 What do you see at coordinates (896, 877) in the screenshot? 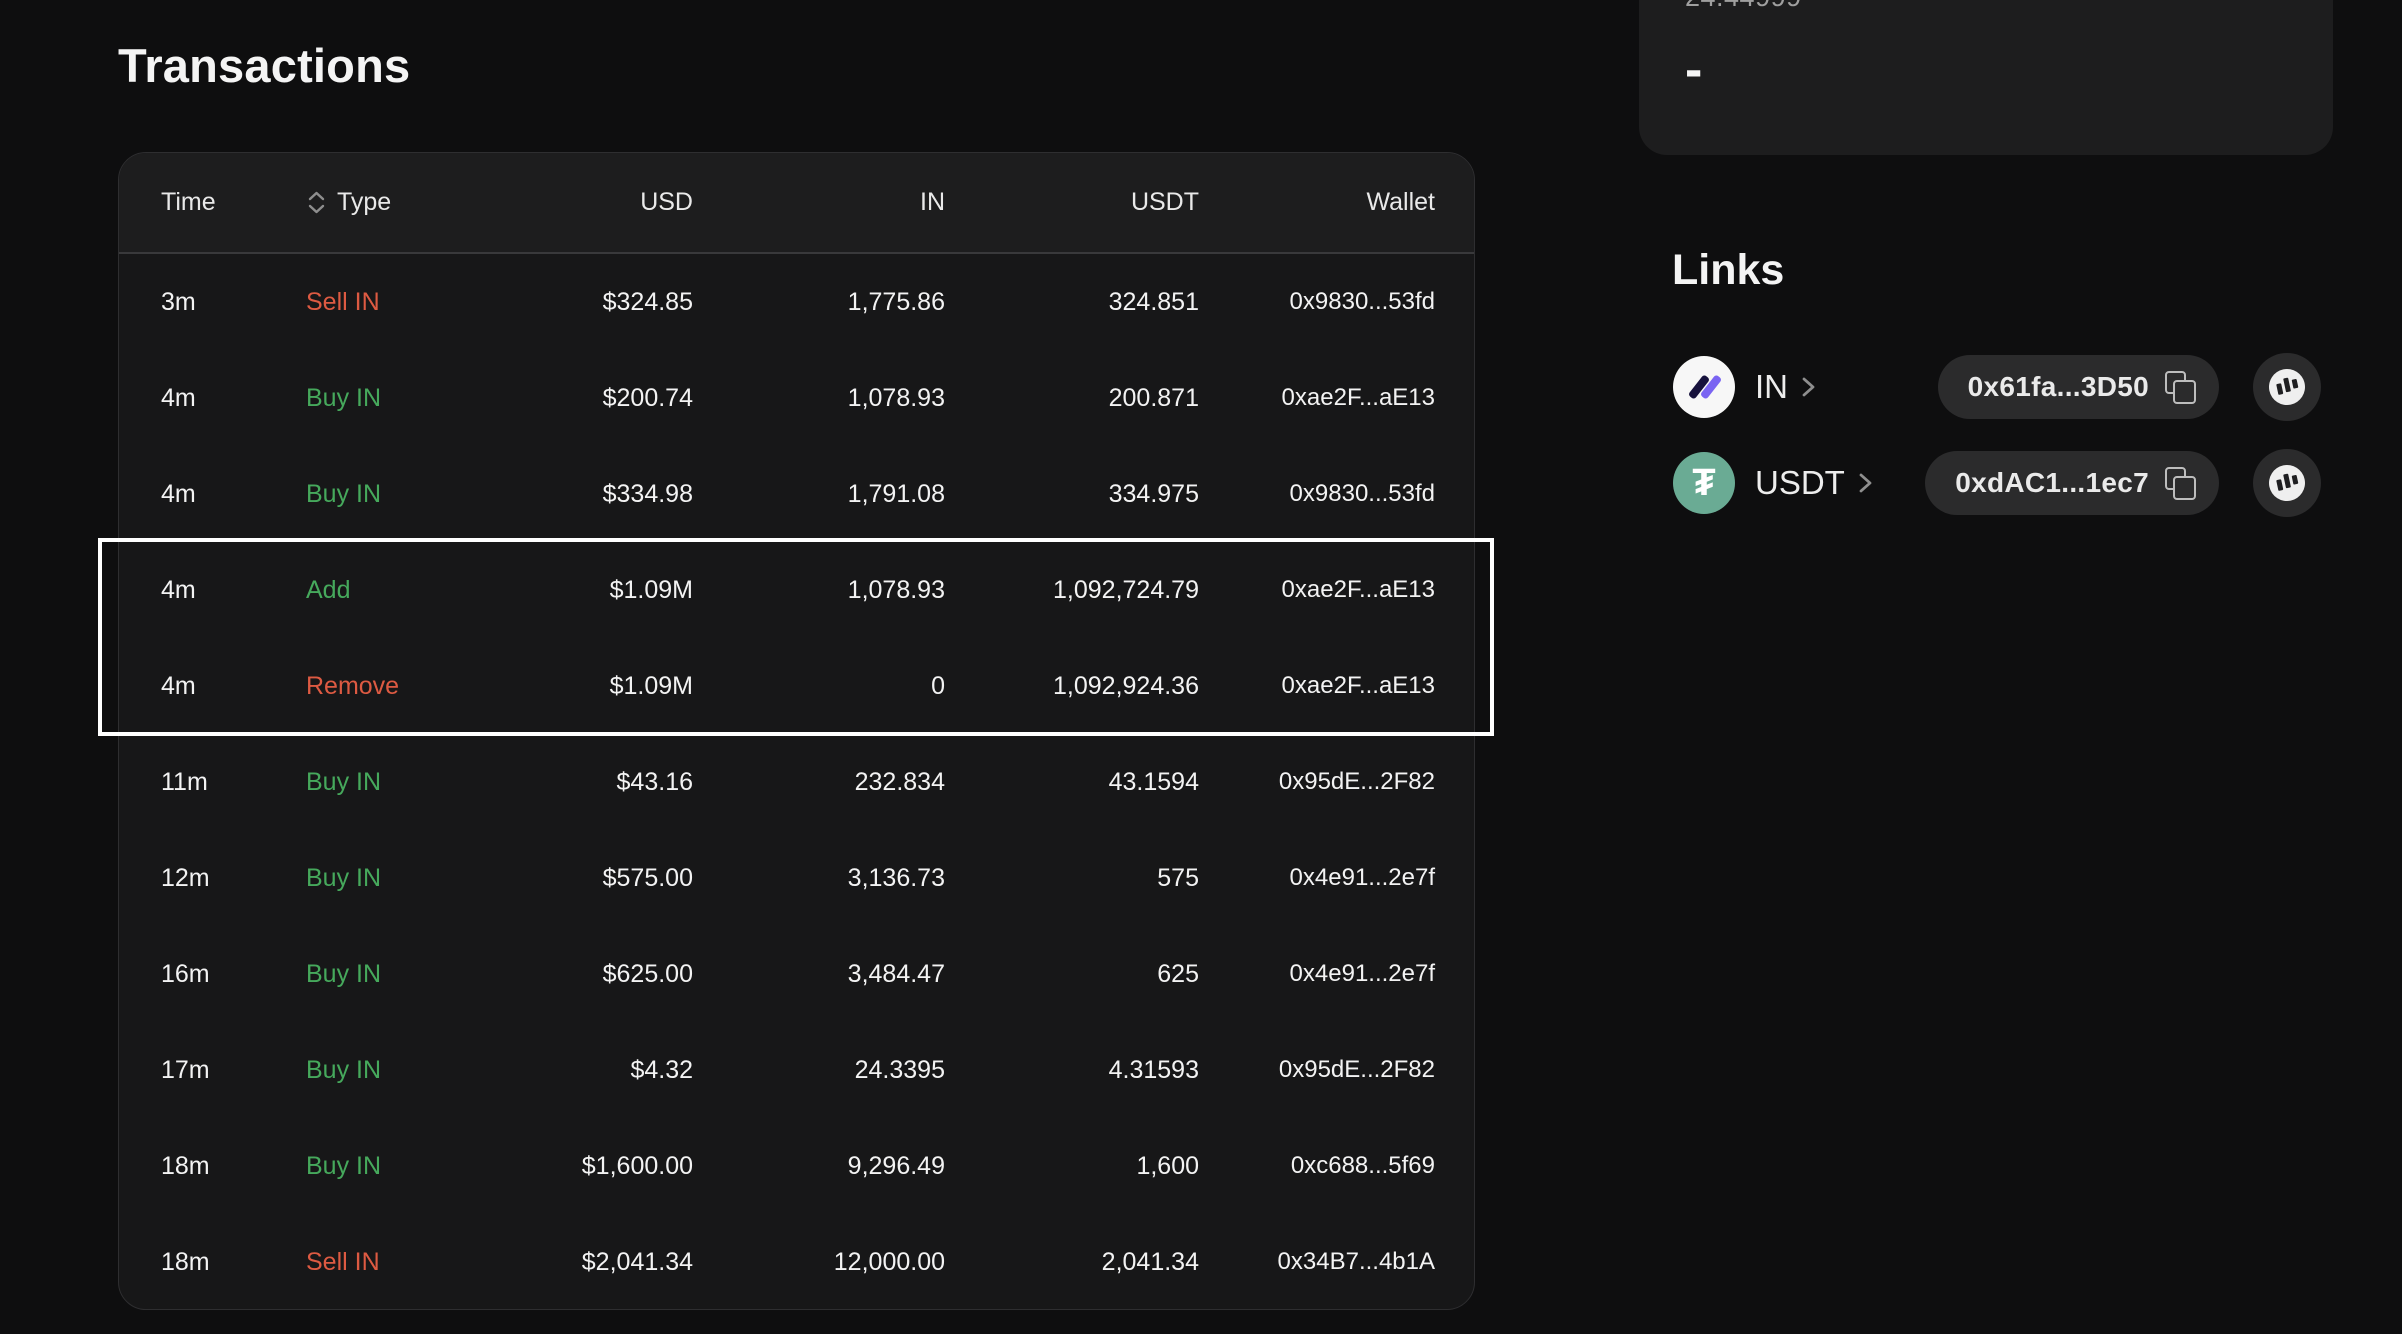
I see `cell-in: 3,136.73` at bounding box center [896, 877].